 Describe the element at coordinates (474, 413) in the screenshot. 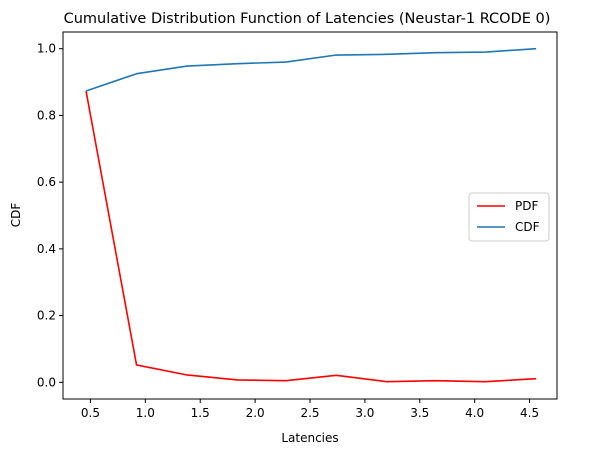

I see `x-tick-label: 4.0` at that location.